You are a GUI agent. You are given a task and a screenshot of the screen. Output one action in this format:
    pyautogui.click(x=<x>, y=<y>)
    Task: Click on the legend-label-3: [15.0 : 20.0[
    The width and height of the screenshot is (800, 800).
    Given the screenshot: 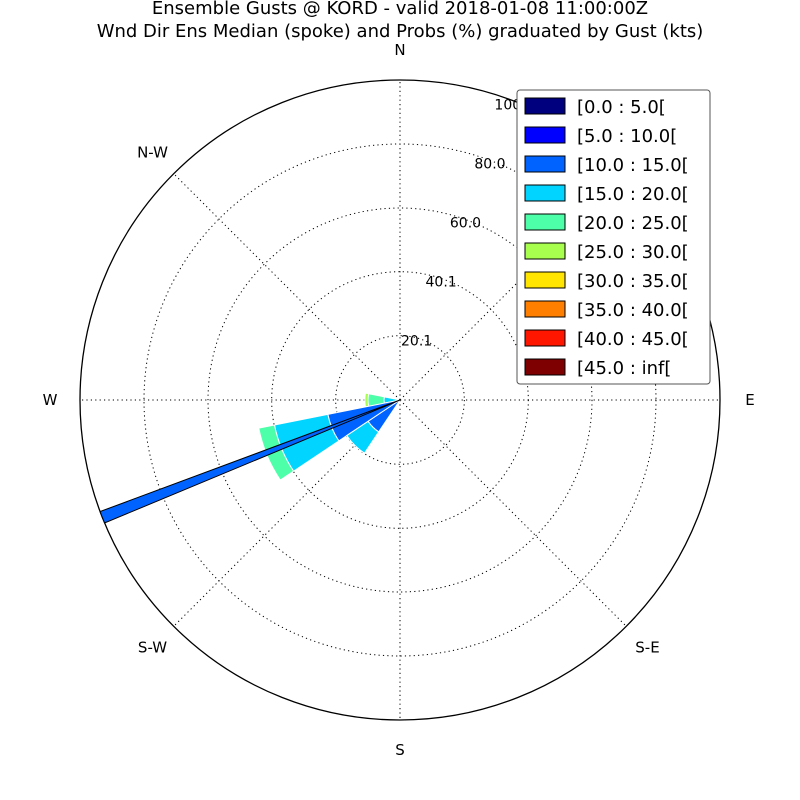 What is the action you would take?
    pyautogui.click(x=633, y=194)
    